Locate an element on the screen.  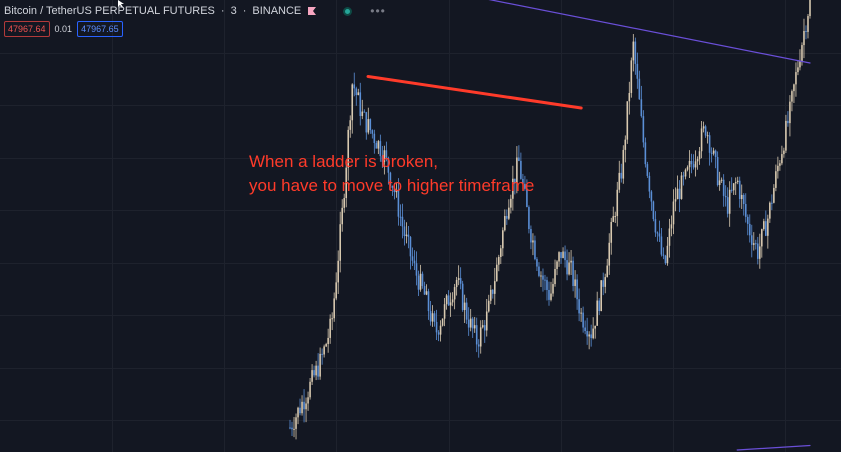
exchange-label: BINANCE is located at coordinates (277, 11).